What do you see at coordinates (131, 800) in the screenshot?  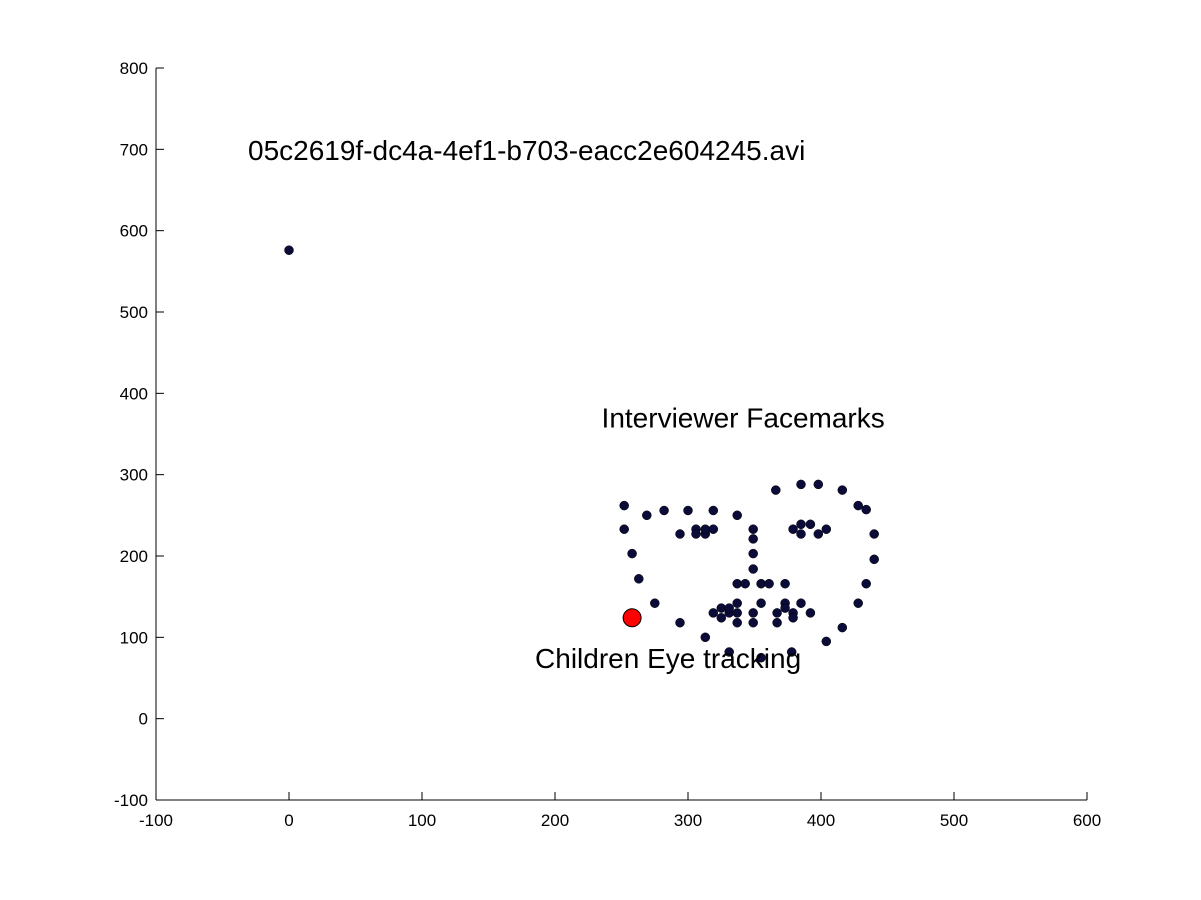 I see `y-tick-label: -100` at bounding box center [131, 800].